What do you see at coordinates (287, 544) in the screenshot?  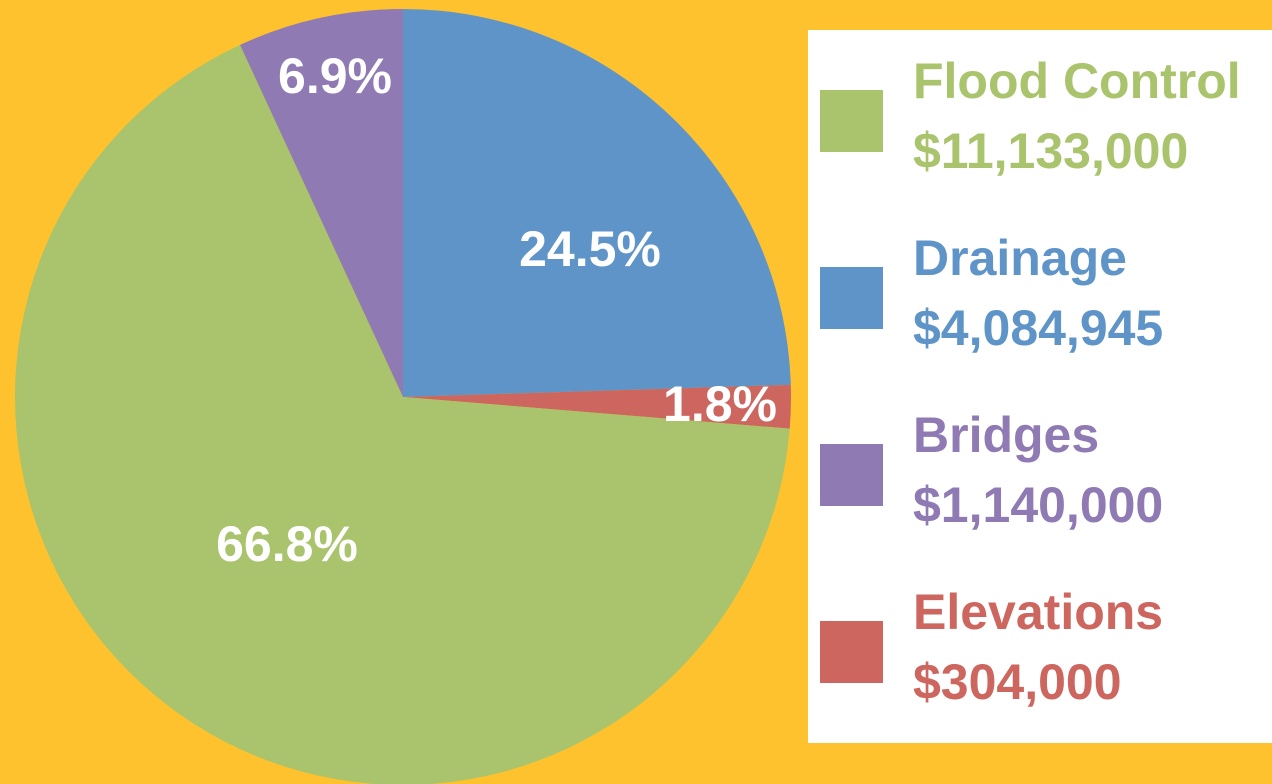 I see `data-label: 66.8%` at bounding box center [287, 544].